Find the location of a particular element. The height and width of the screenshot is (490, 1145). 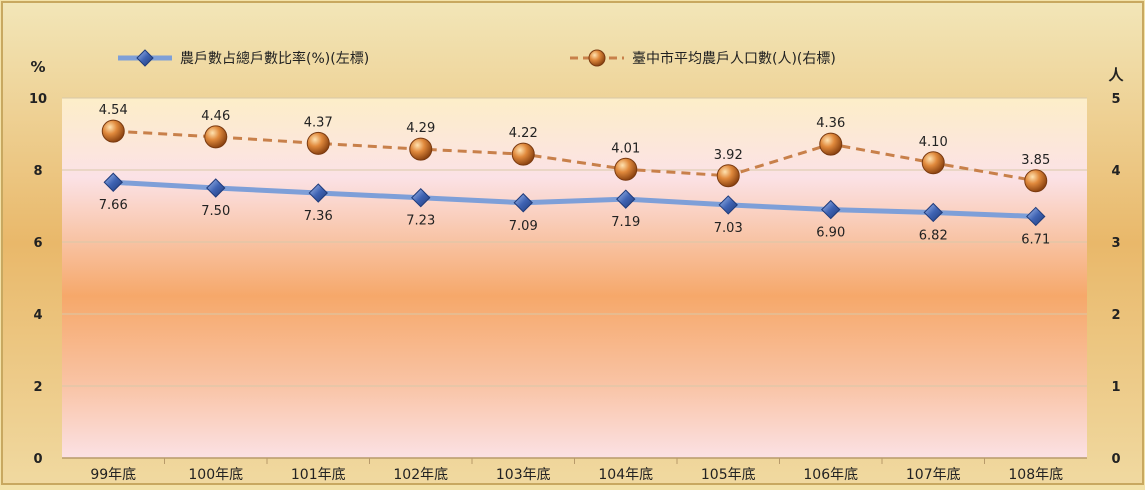

data-label-population: 3.85 is located at coordinates (1035, 160).